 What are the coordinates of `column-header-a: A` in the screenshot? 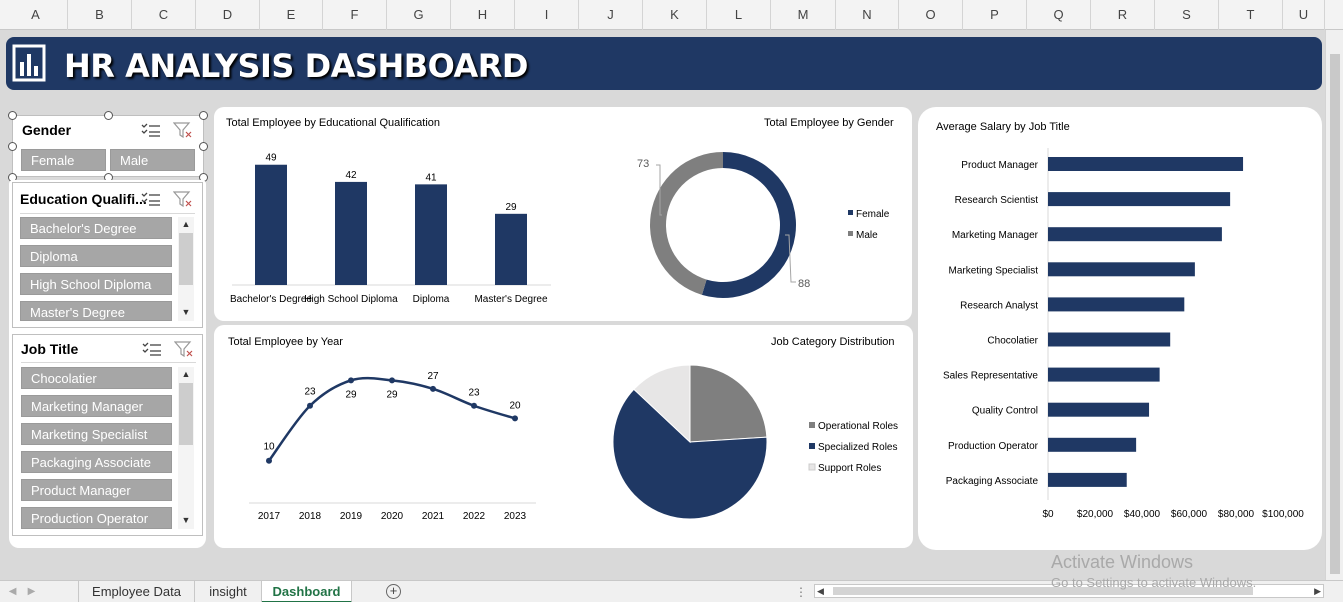 It's located at (36, 15).